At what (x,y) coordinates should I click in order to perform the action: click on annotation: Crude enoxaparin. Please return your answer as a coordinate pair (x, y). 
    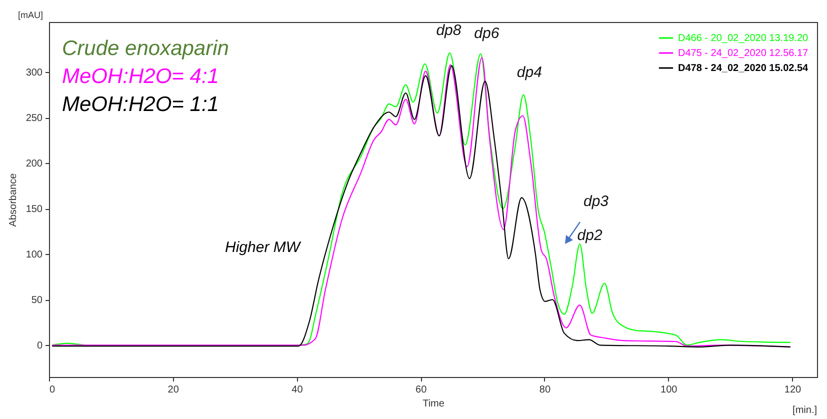
    Looking at the image, I should click on (145, 48).